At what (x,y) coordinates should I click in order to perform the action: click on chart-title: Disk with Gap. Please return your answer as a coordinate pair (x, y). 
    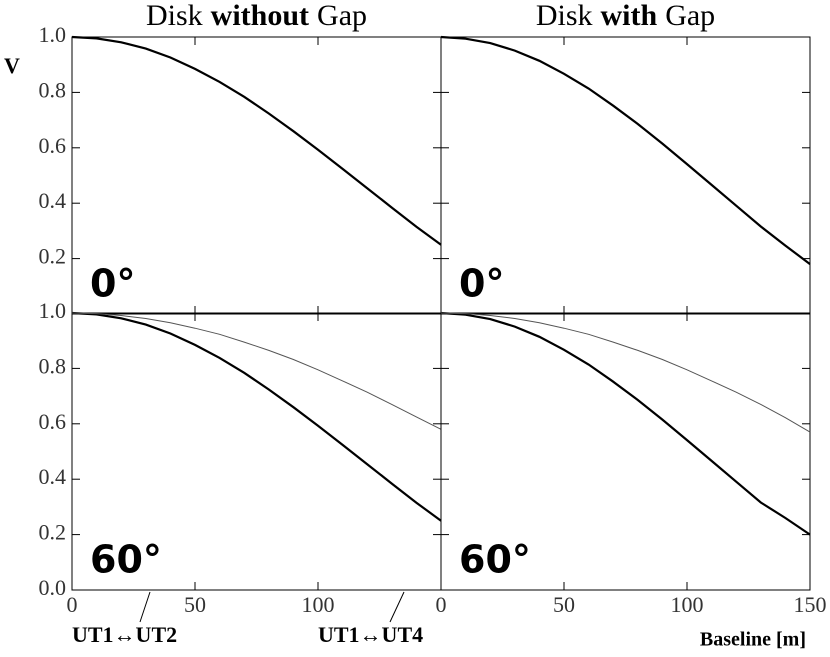
    Looking at the image, I should click on (625, 16).